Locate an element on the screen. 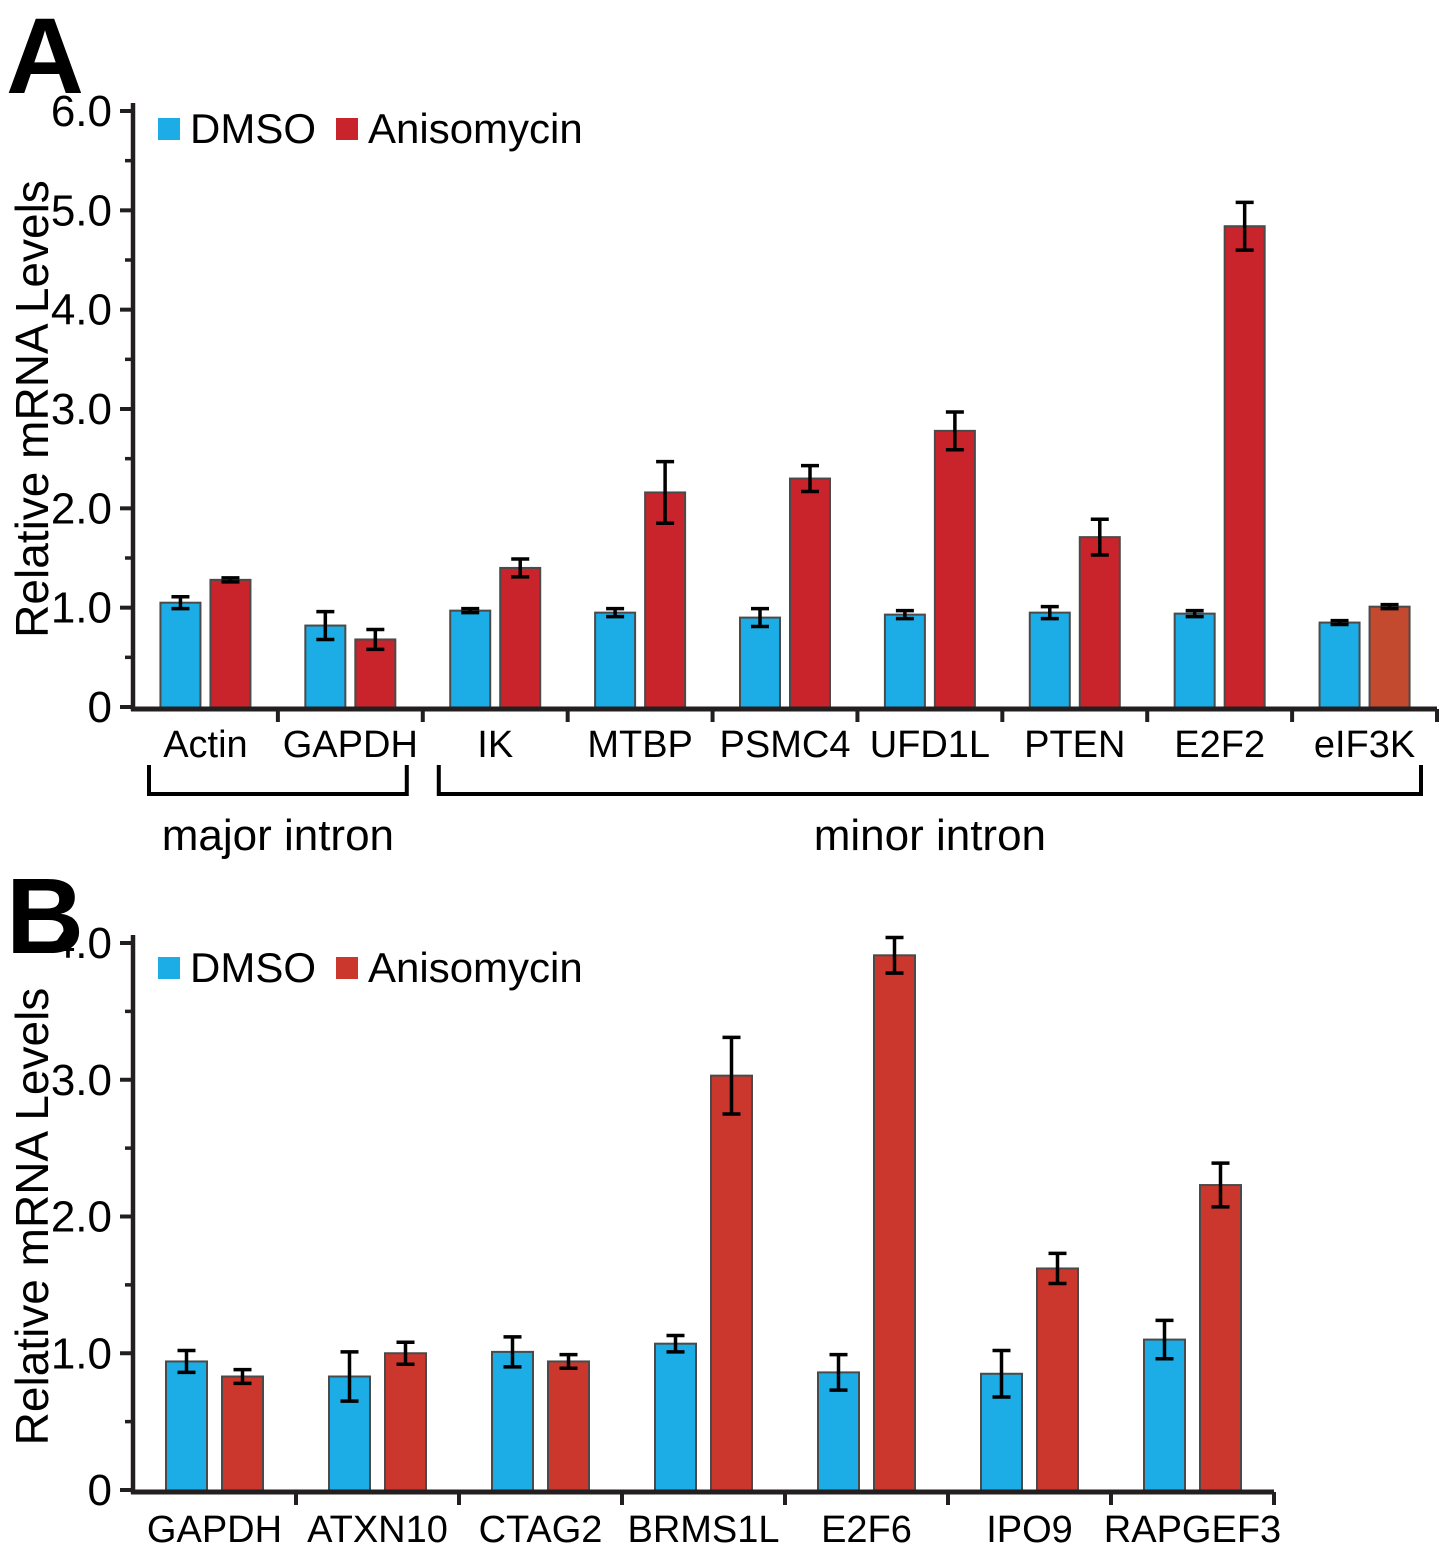  panel-b-errorbar-anisomycin-ctag2 is located at coordinates (568, 1361).